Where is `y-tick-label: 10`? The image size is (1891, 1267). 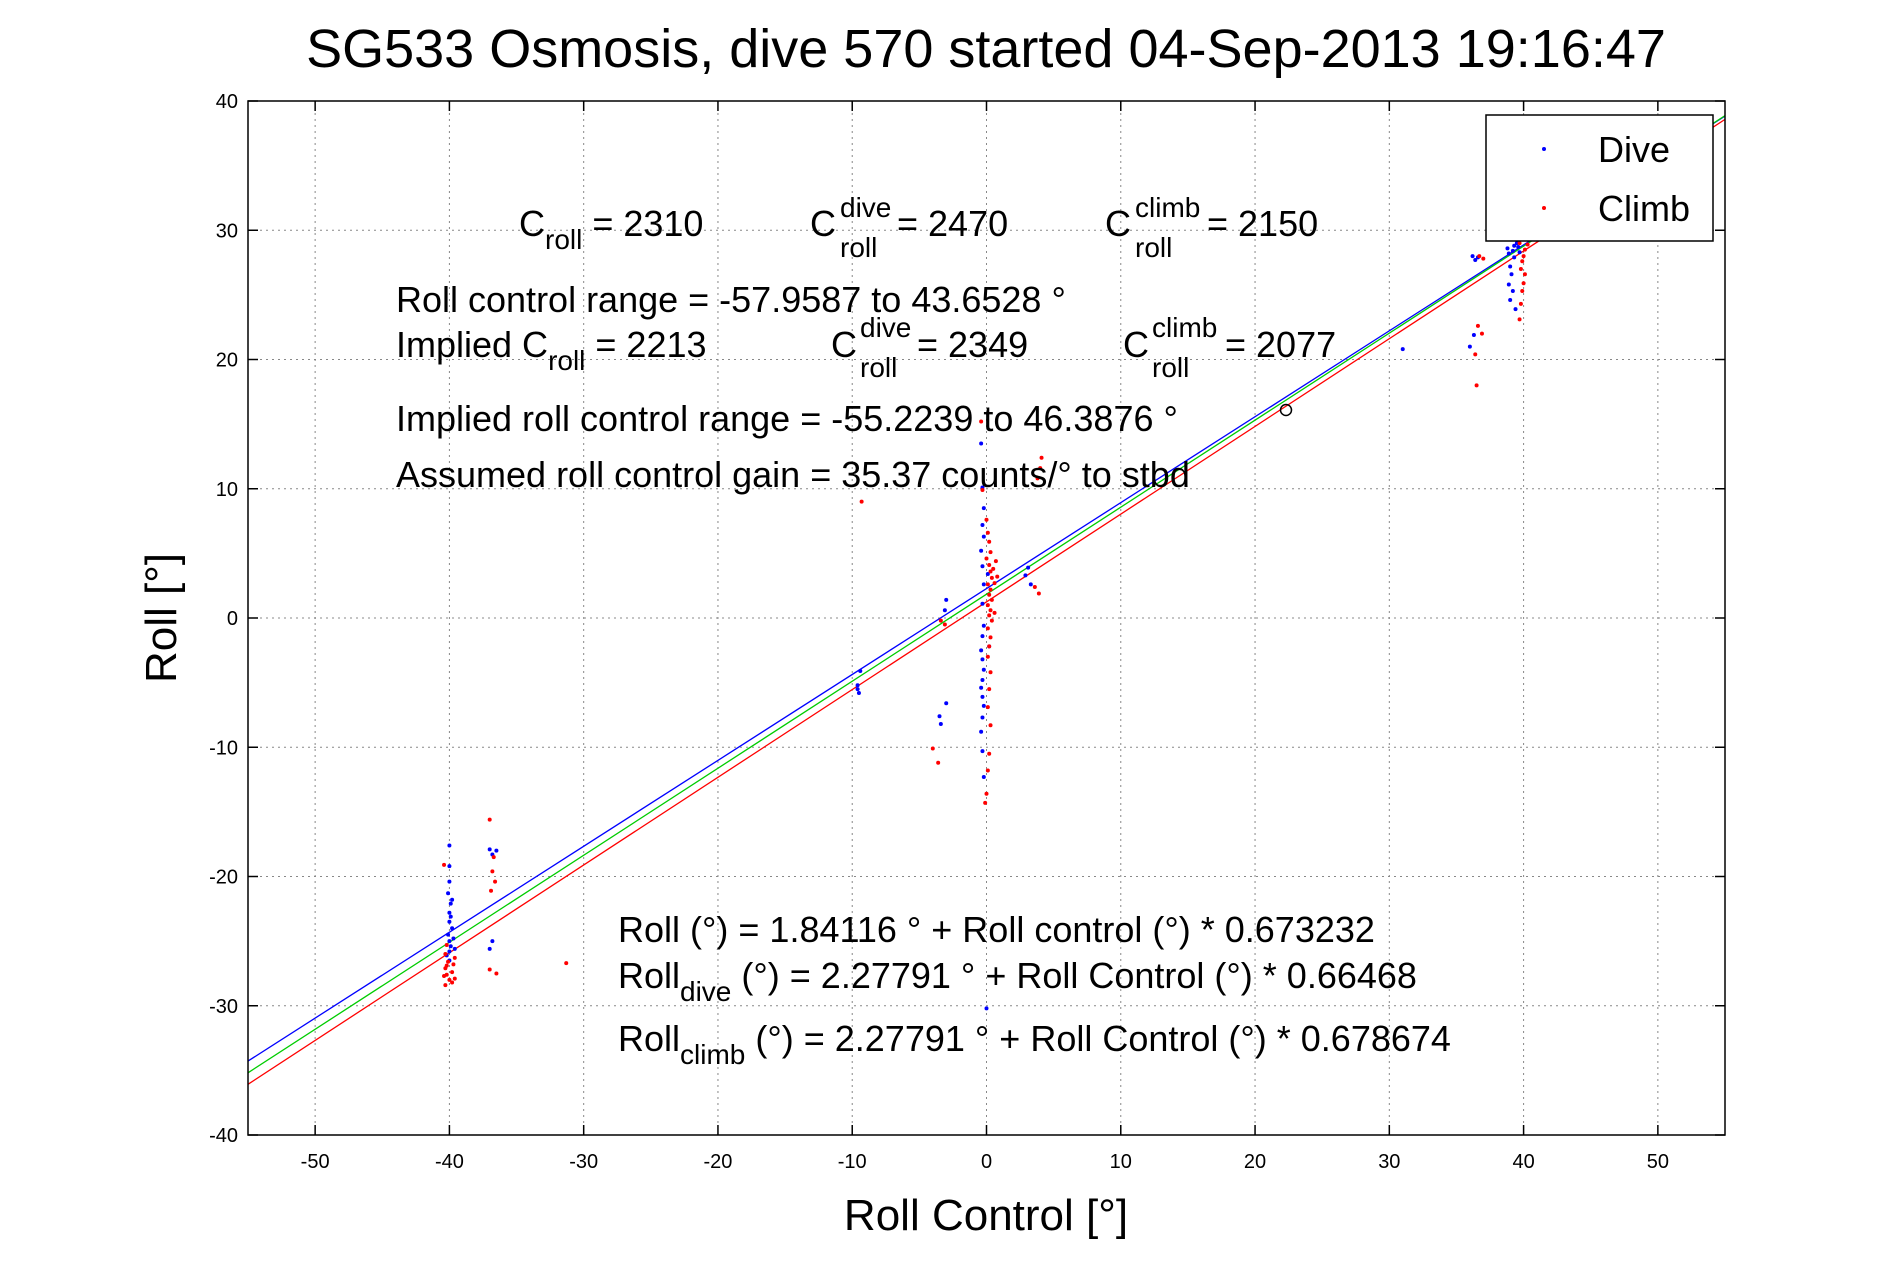 y-tick-label: 10 is located at coordinates (227, 490).